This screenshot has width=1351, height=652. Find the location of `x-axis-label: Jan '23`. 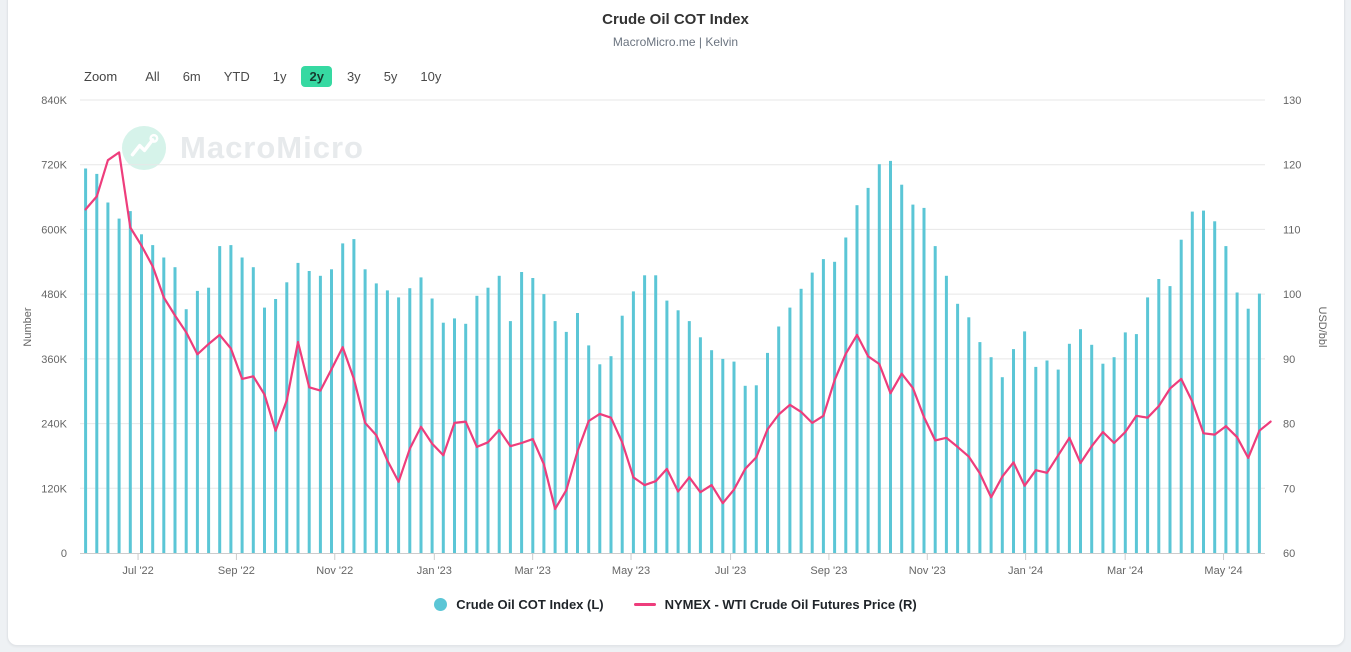

x-axis-label: Jan '23 is located at coordinates (434, 571).